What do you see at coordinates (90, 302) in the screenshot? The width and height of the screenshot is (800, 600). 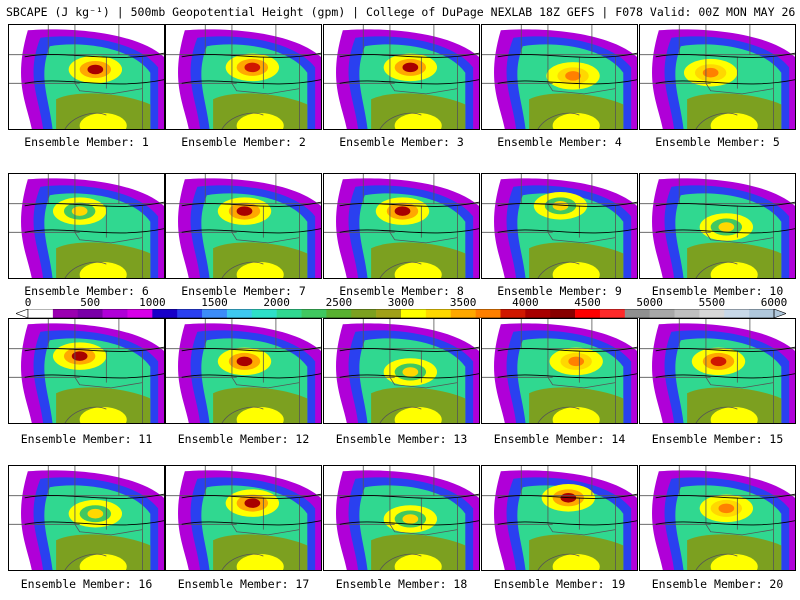 I see `colorbar-tick-label: 500` at bounding box center [90, 302].